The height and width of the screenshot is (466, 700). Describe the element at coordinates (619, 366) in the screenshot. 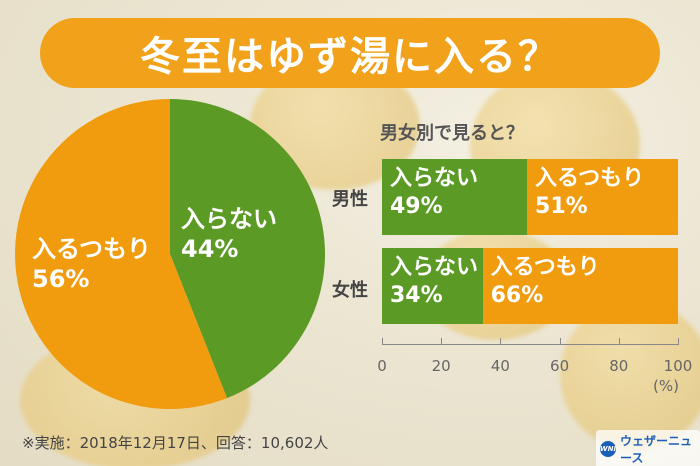

I see `x-tick-label: 80` at that location.